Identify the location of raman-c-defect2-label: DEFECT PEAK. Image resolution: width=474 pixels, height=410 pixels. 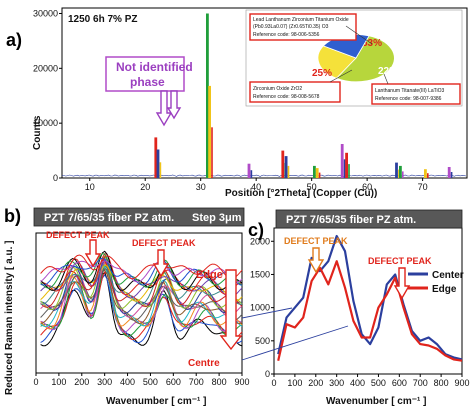
(400, 261).